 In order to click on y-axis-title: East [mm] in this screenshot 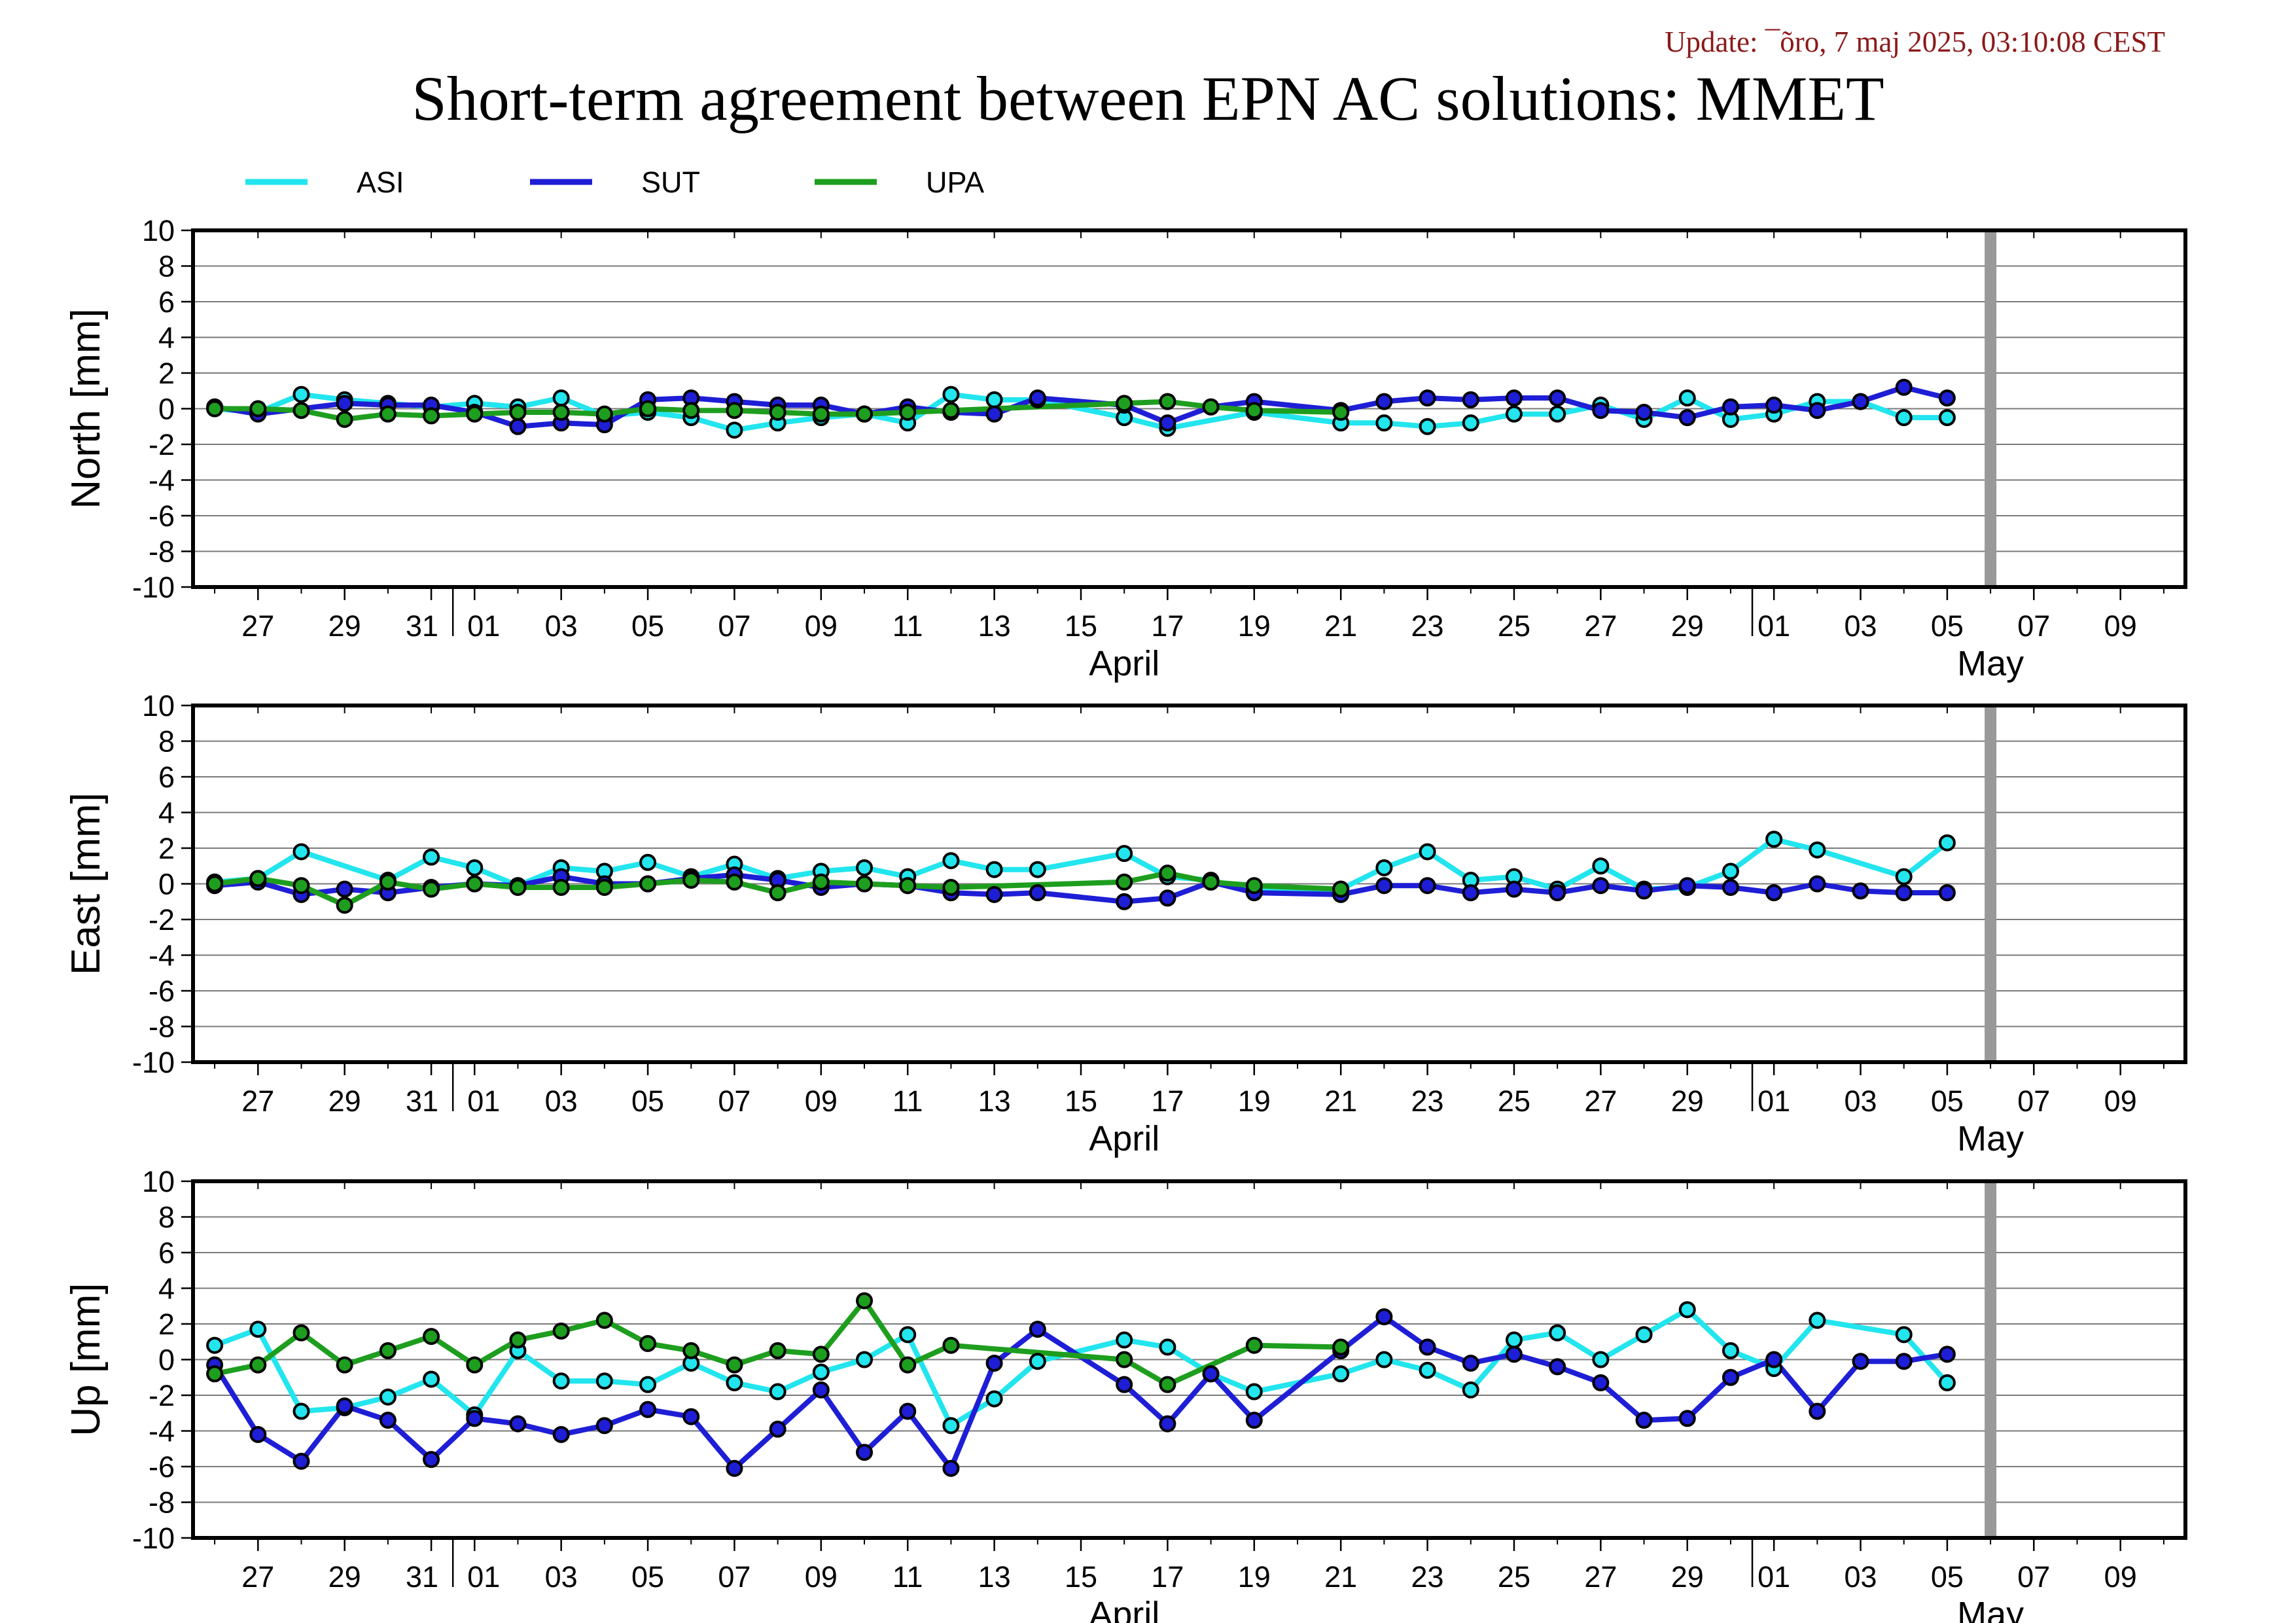, I will do `click(86, 884)`.